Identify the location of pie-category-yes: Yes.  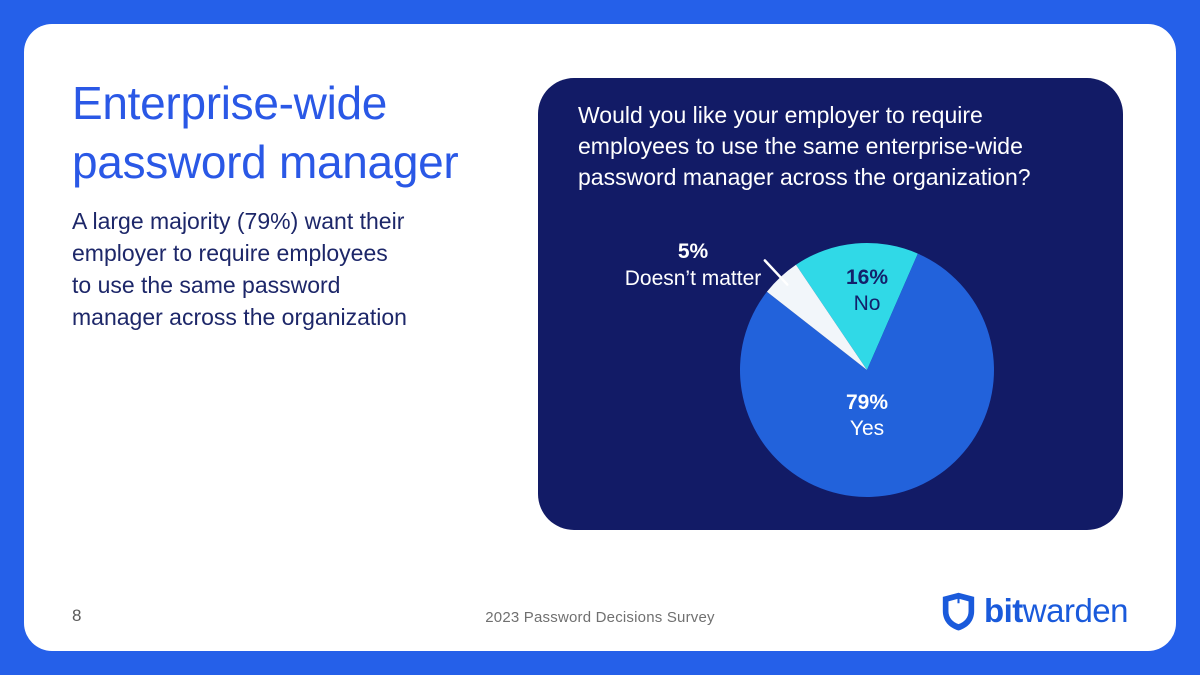
(867, 428).